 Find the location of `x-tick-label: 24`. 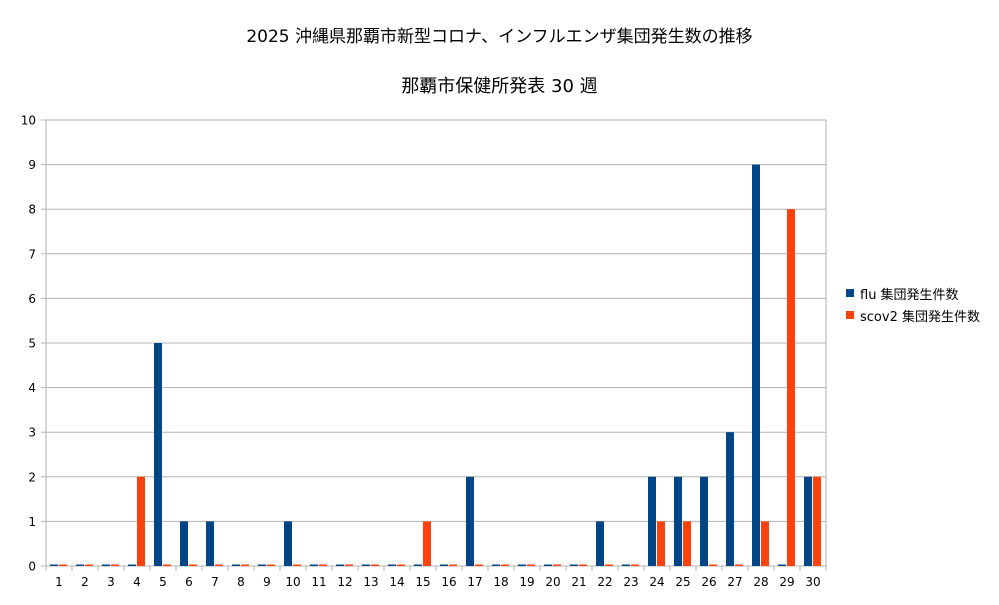

x-tick-label: 24 is located at coordinates (656, 582).